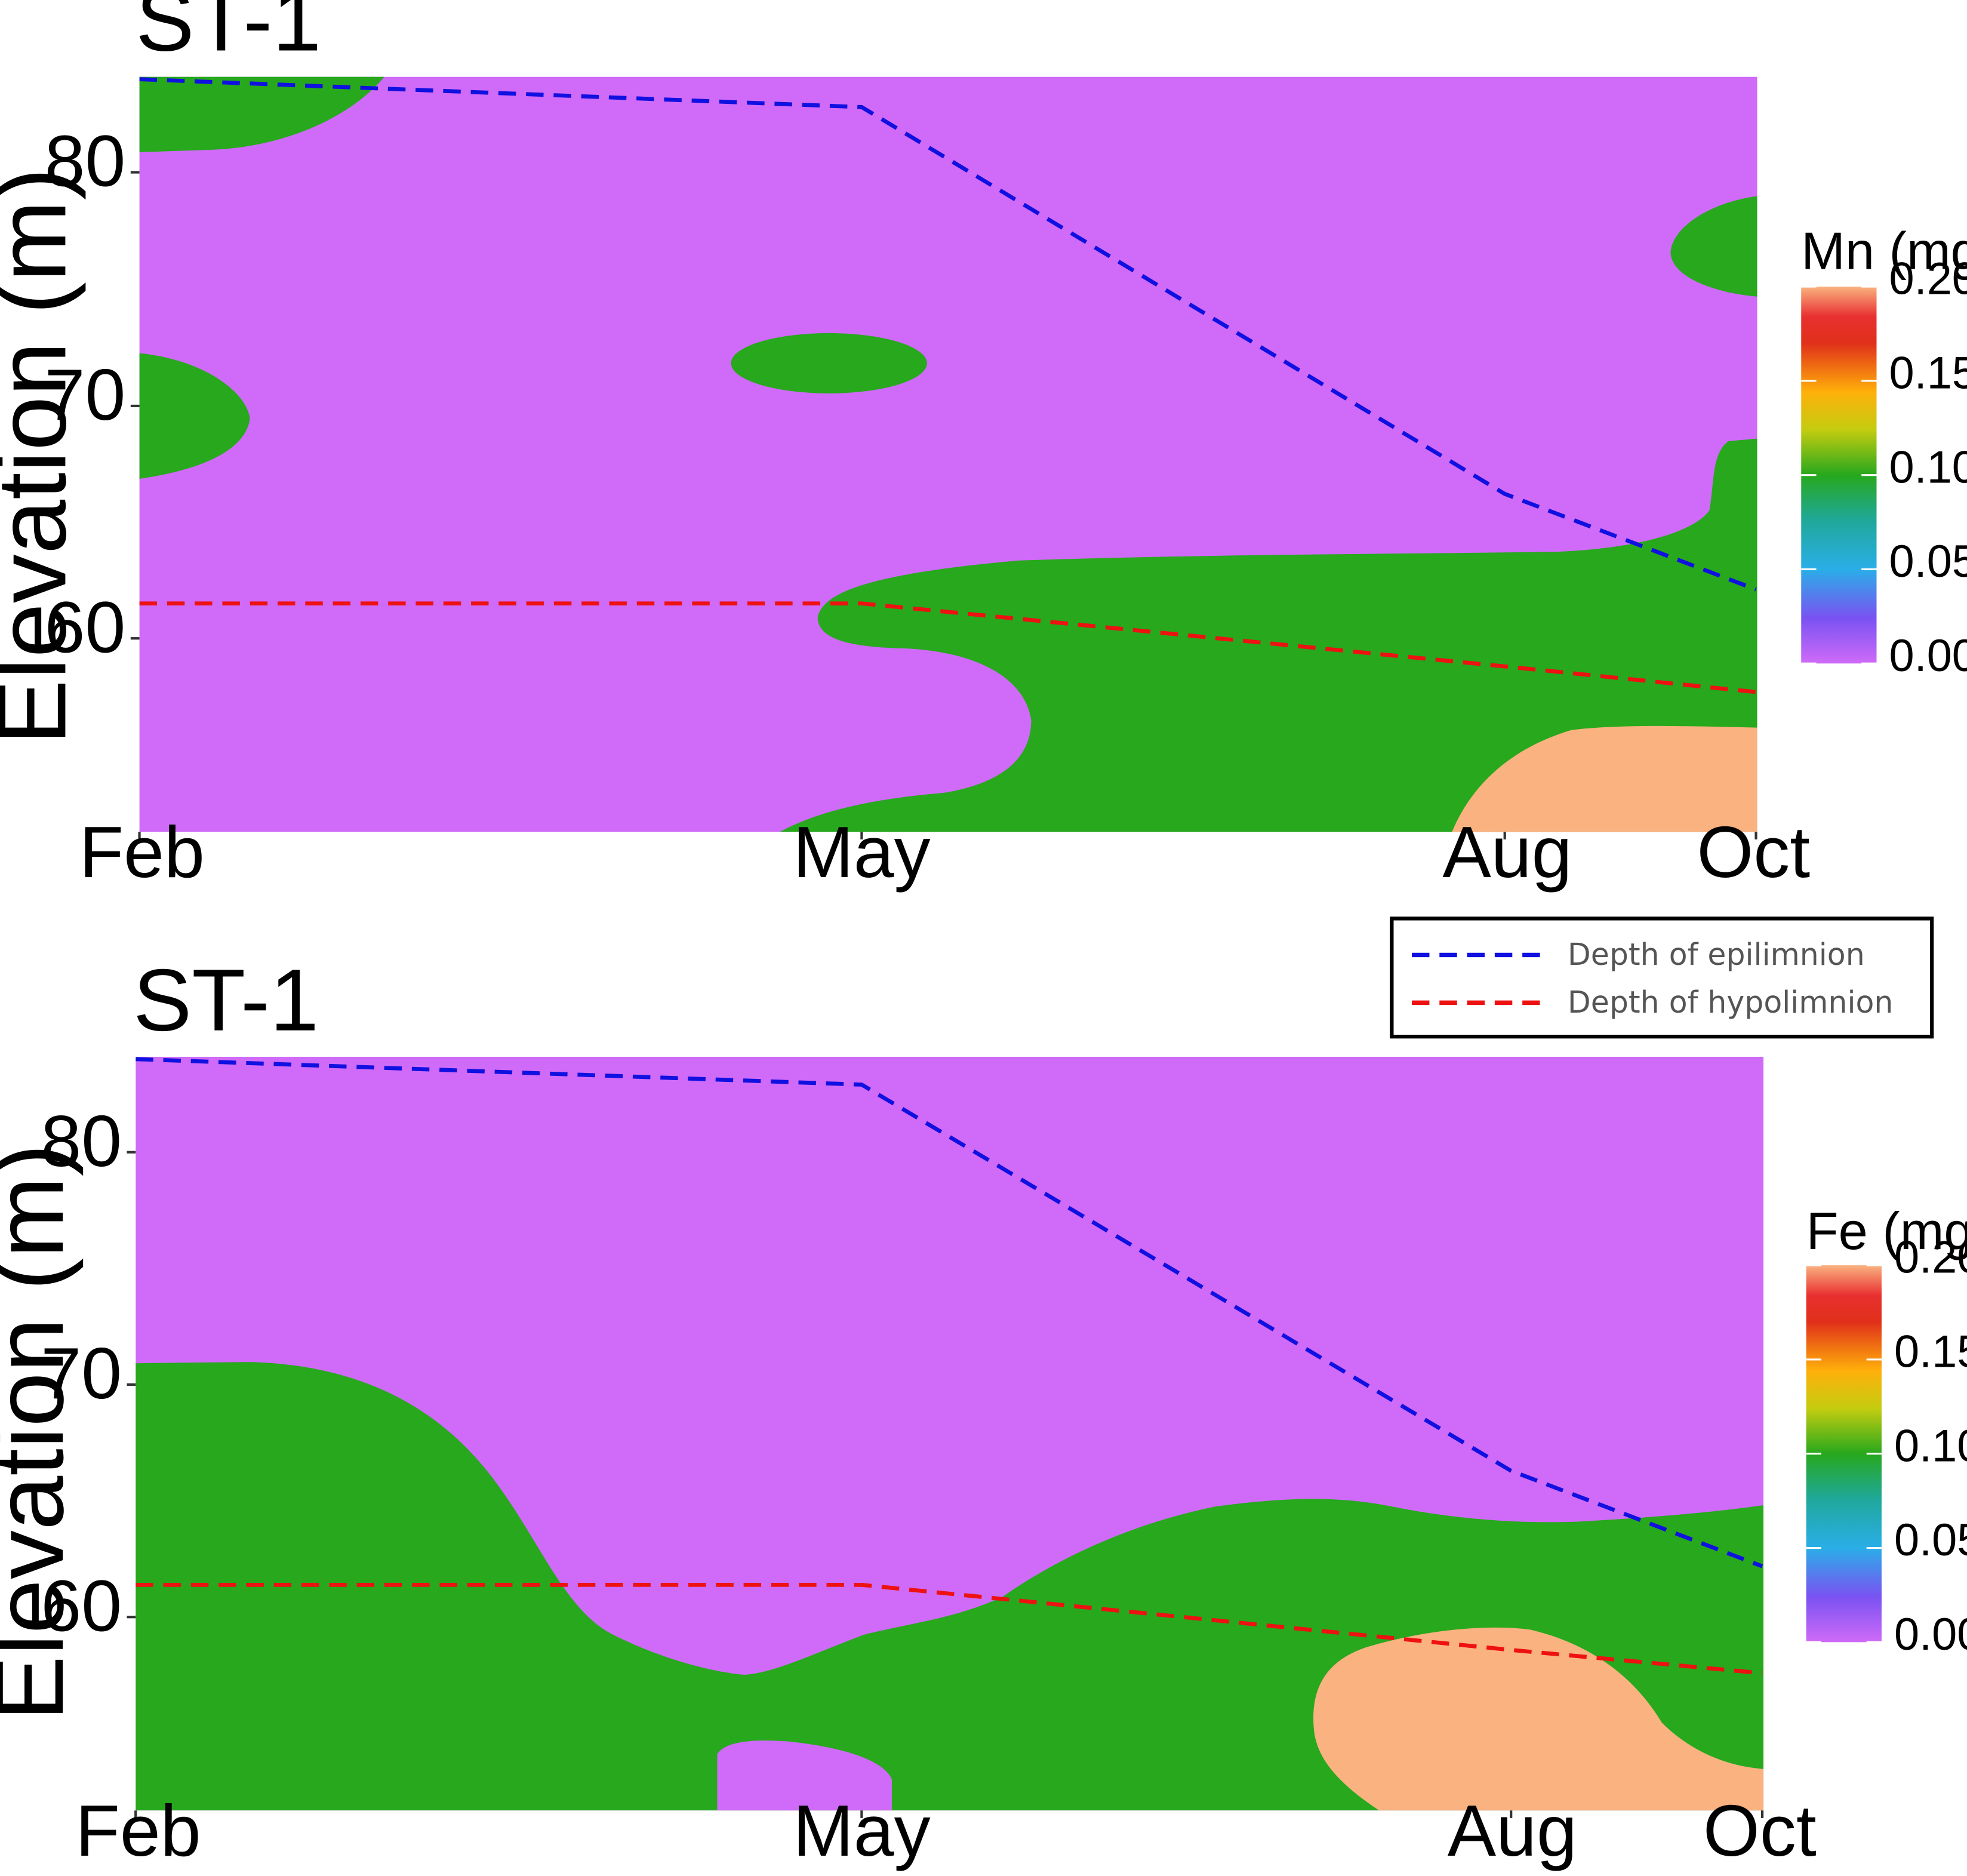  Describe the element at coordinates (81, 1605) in the screenshot. I see `fe-y-tick-label-60: 60` at that location.